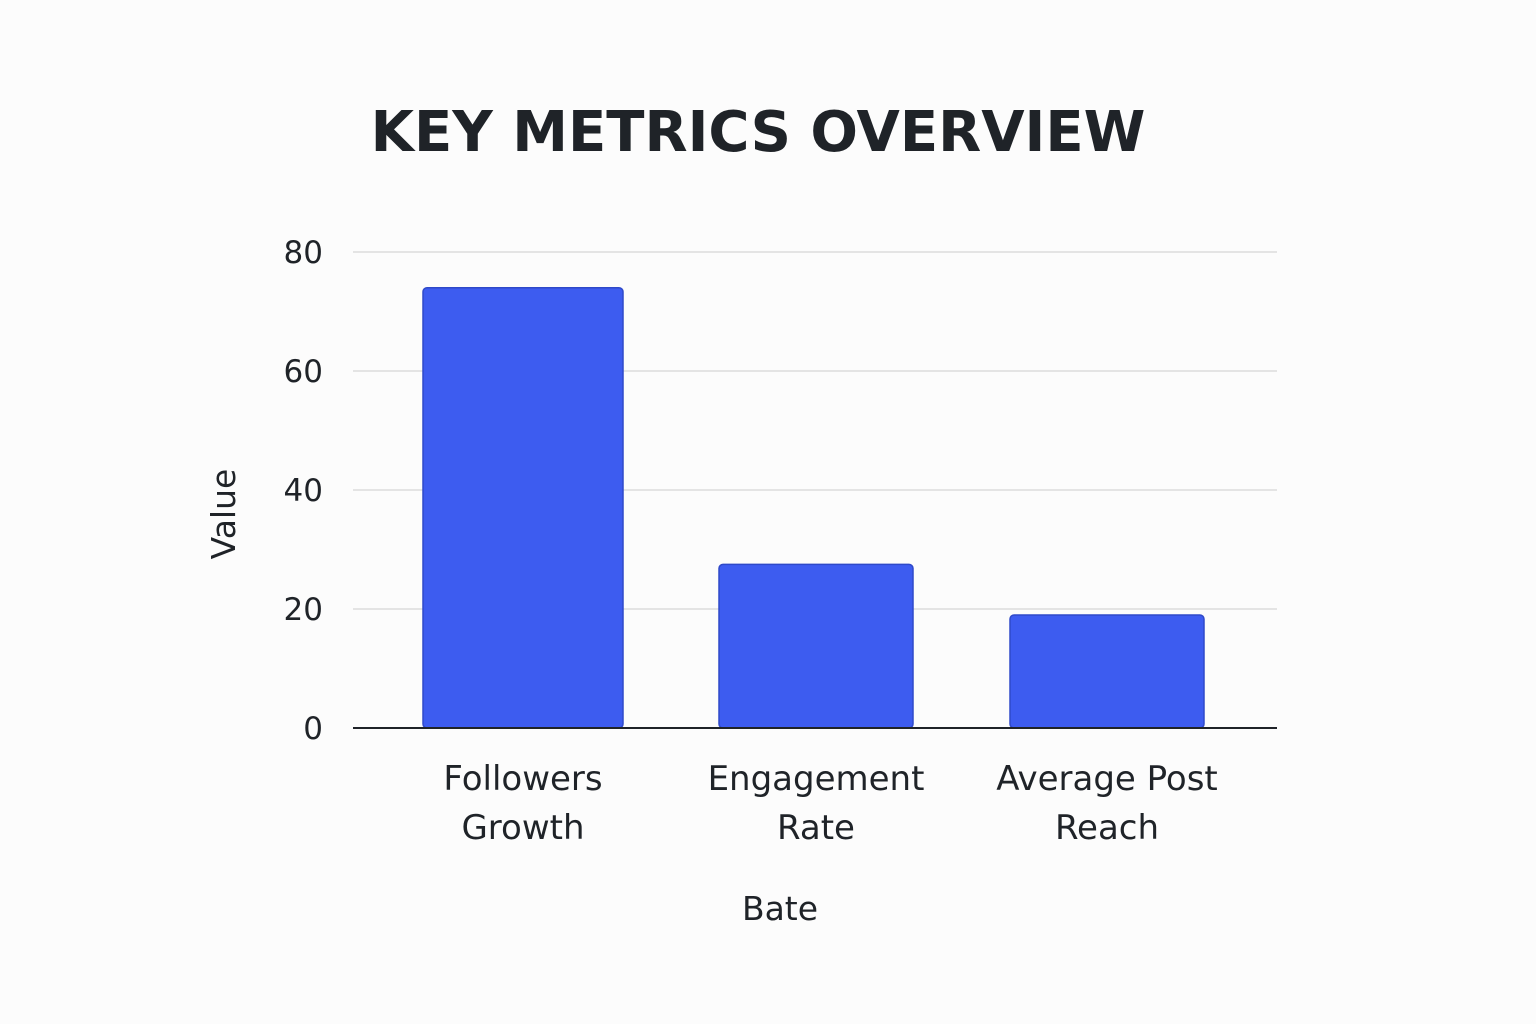 The image size is (1536, 1024). I want to click on y-tick-label: 40, so click(303, 491).